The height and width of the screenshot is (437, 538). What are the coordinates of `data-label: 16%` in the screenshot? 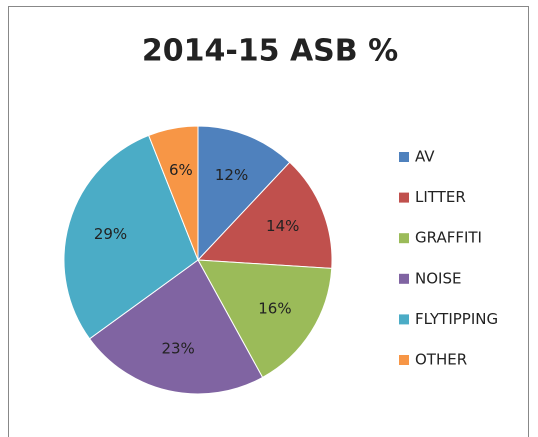 It's located at (274, 308).